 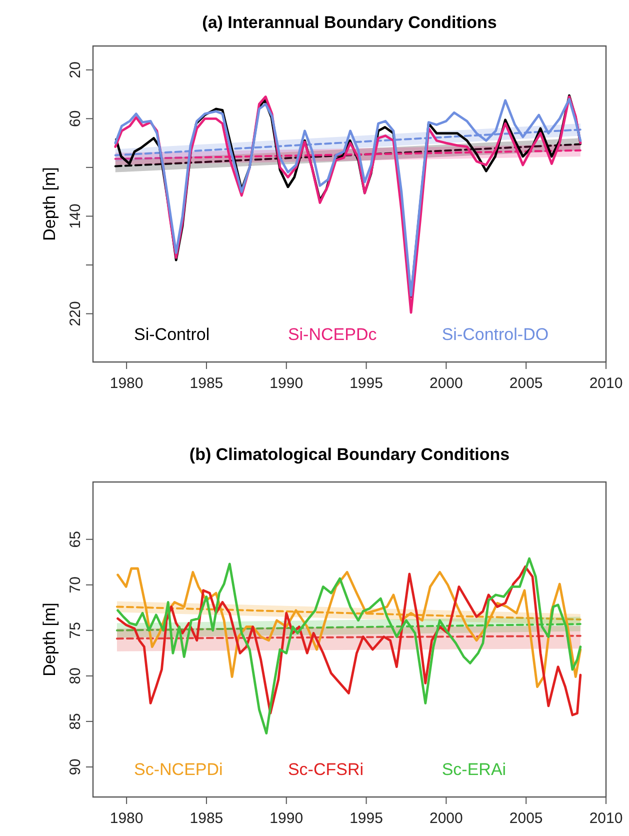 I want to click on chart-title: (b) Climatological Boundary Conditions, so click(x=349, y=454).